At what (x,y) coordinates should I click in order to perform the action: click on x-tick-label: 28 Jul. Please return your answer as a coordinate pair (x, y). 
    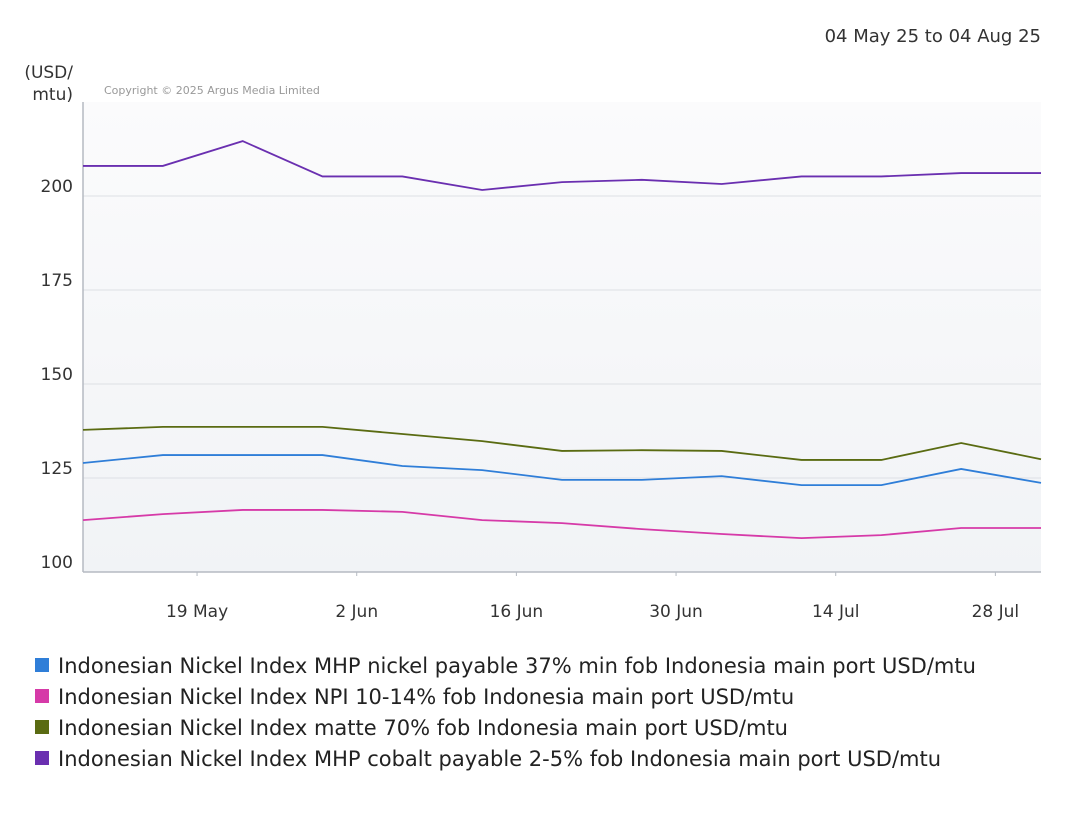
    Looking at the image, I should click on (996, 612).